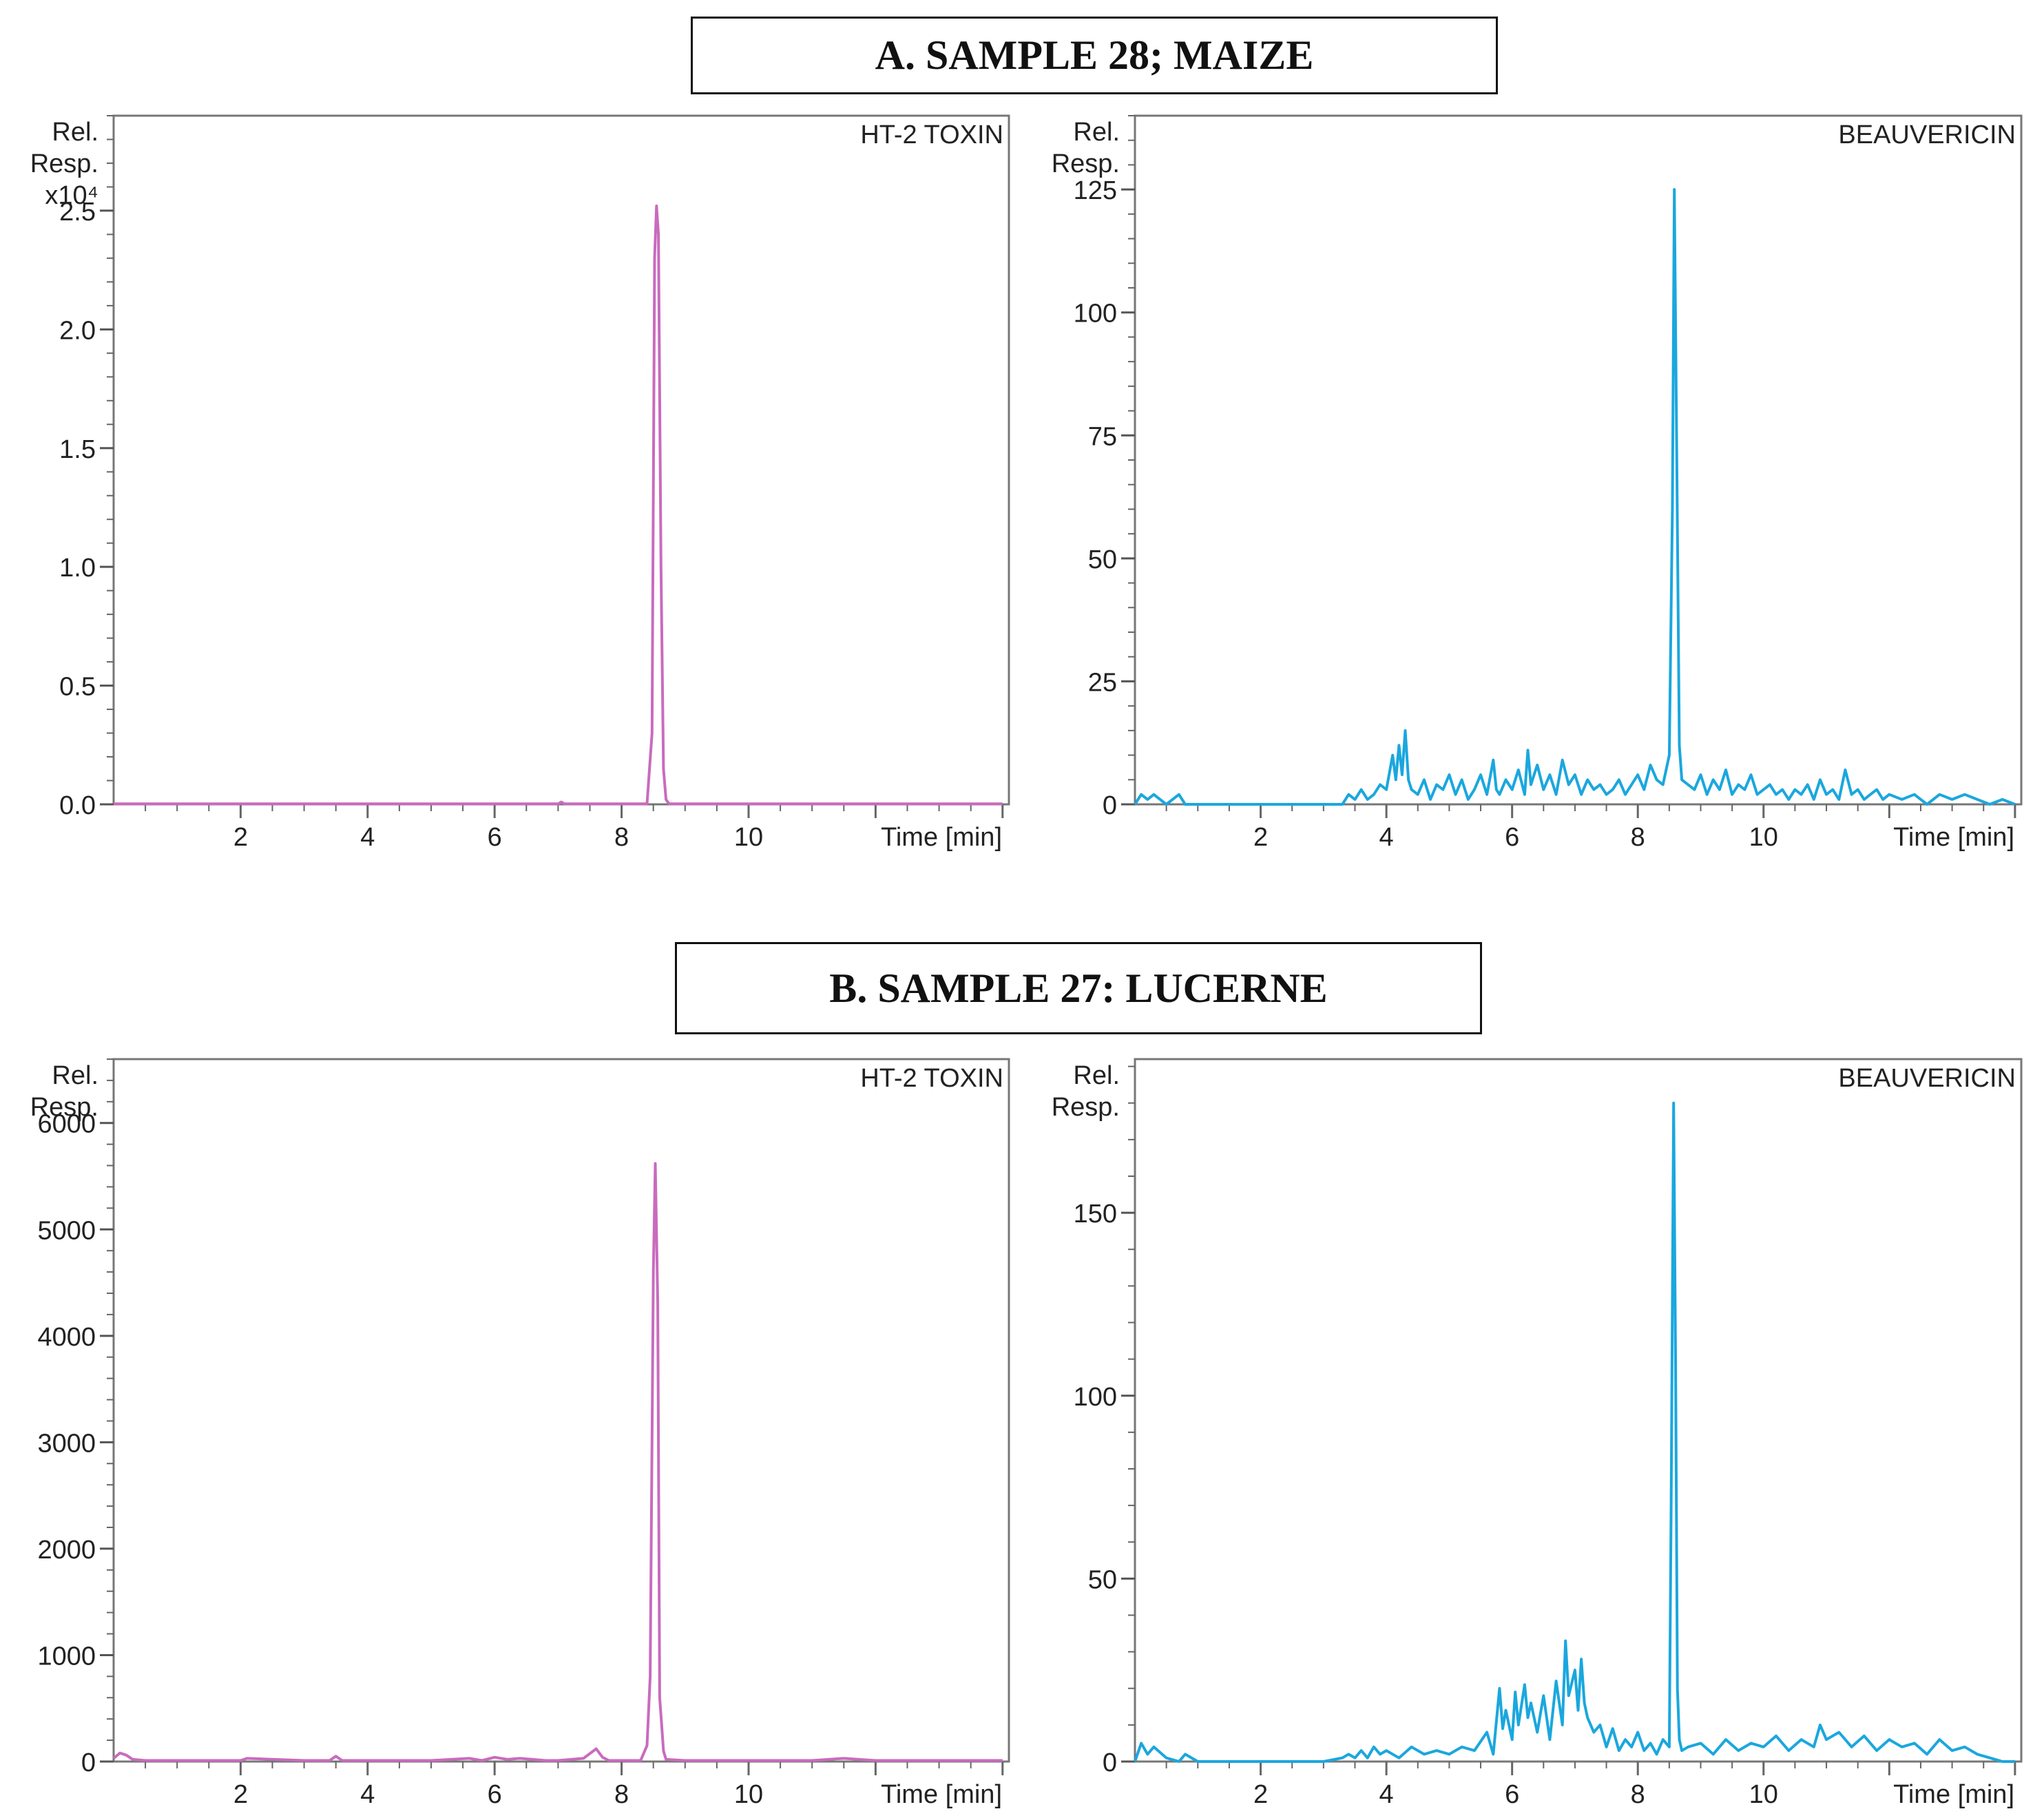 The image size is (2044, 1818). Describe the element at coordinates (77, 568) in the screenshot. I see `y-tick-label: 1.0` at that location.